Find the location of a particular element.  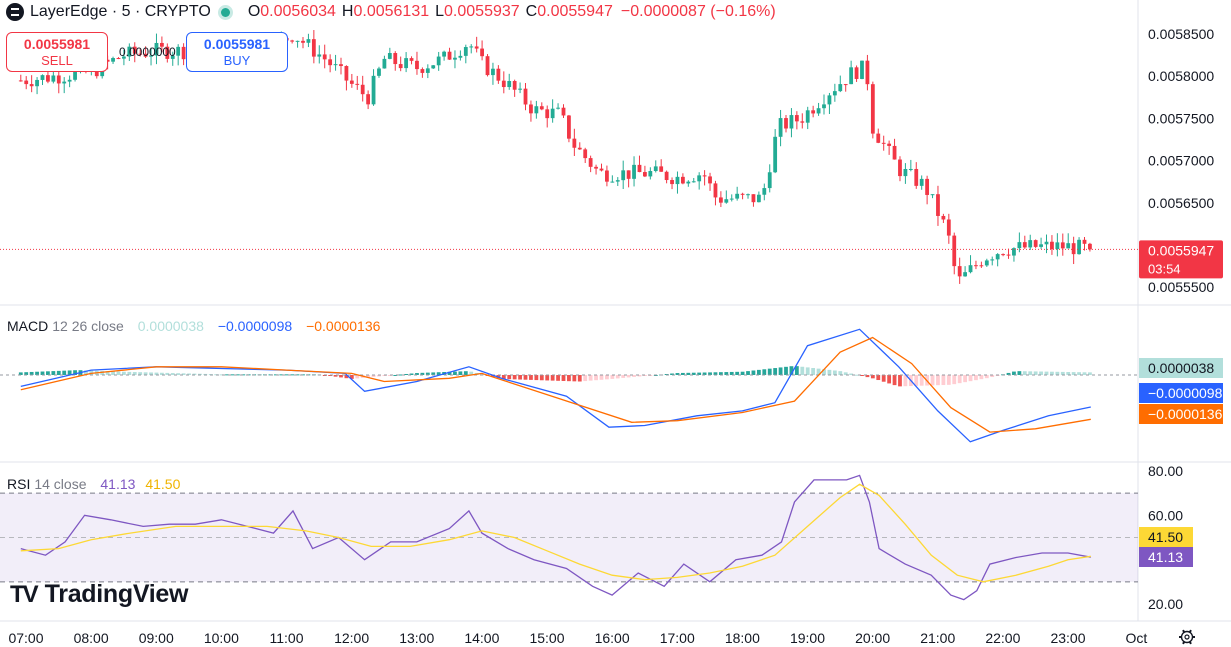

change-value: −0.0000087 (−0.16%) is located at coordinates (698, 11).